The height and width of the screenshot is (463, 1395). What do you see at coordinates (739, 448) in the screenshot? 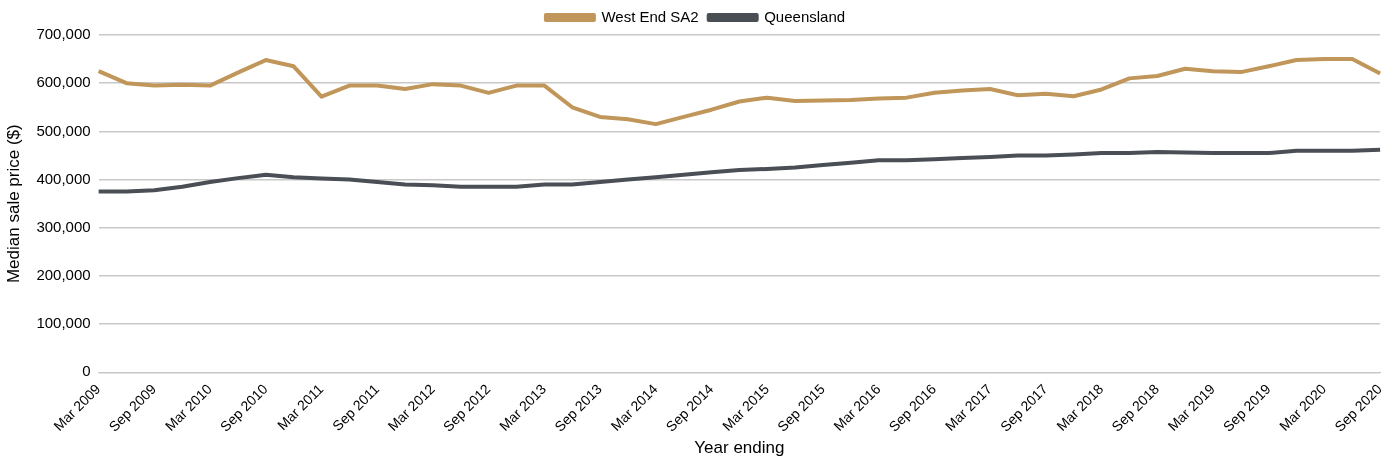
I see `x-axis-title: Year ending` at bounding box center [739, 448].